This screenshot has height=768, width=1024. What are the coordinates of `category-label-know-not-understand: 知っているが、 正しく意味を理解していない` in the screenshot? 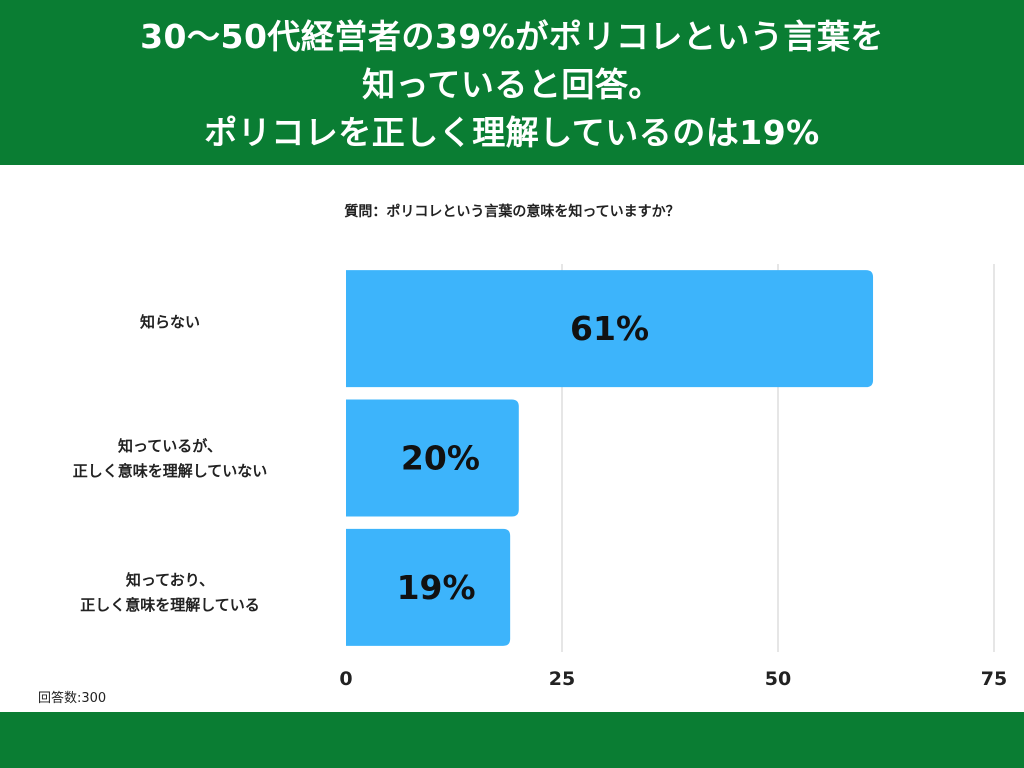 It's located at (170, 459).